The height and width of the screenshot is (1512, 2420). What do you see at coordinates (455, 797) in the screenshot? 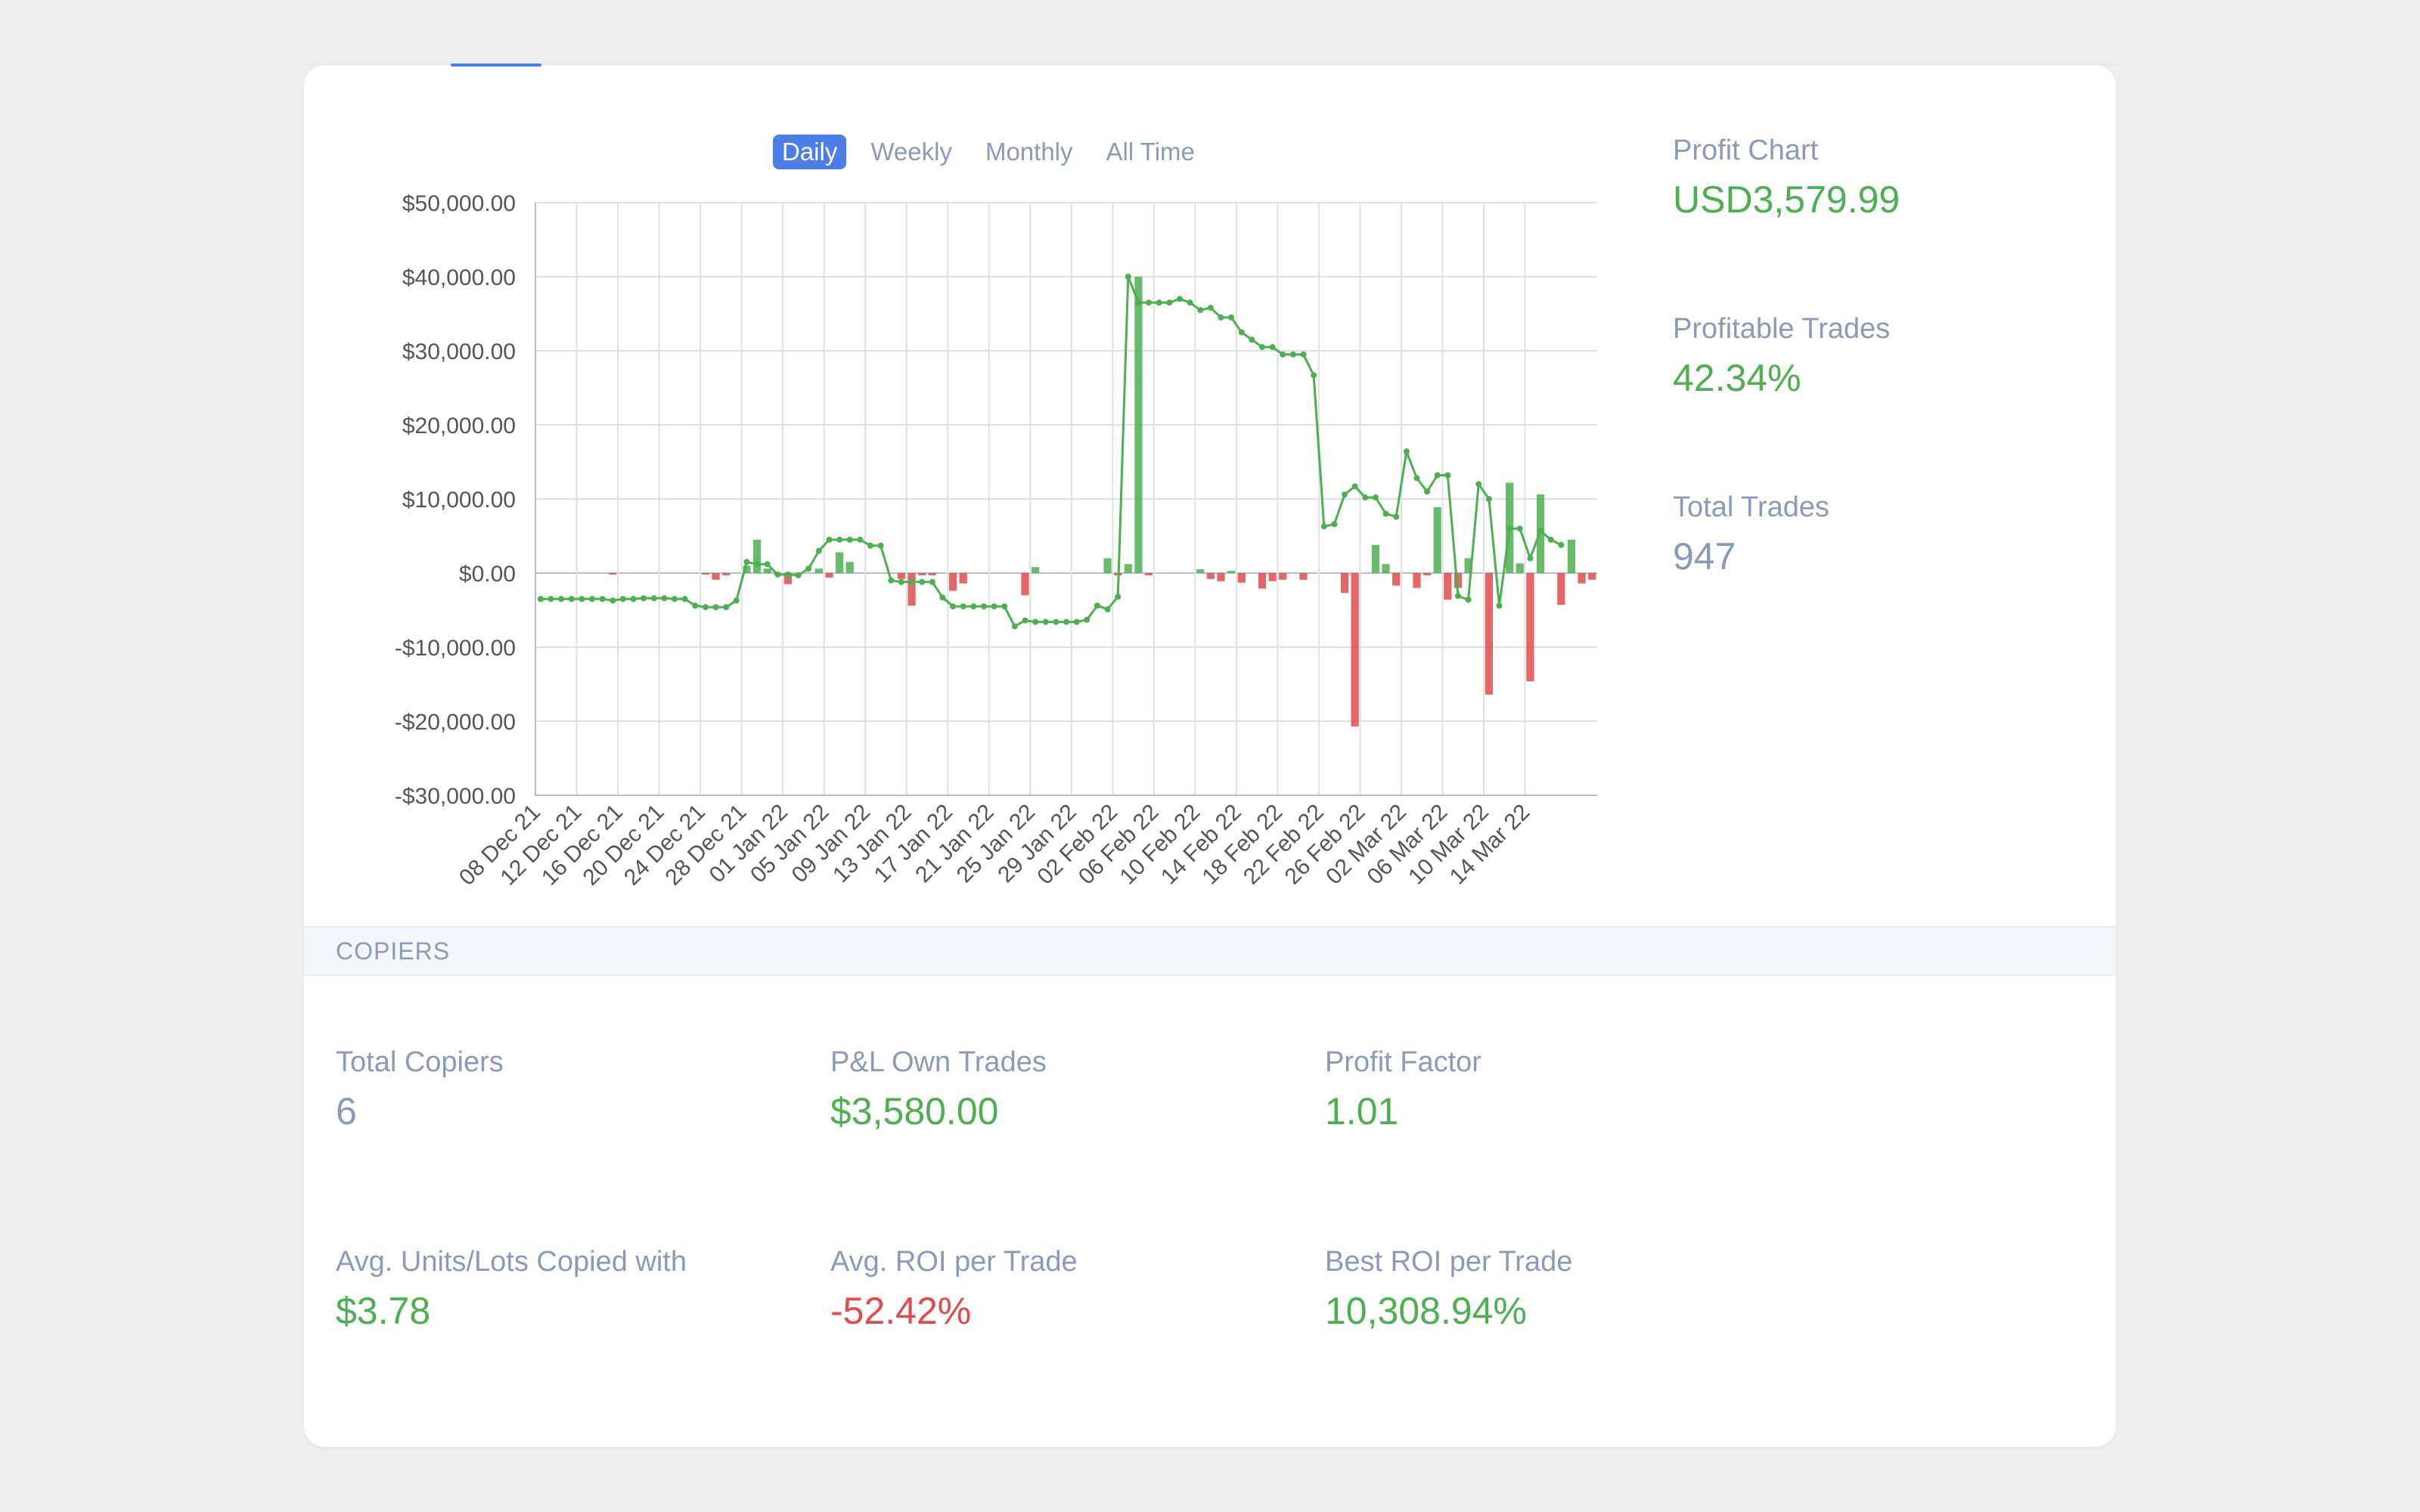
I see `y-tick-label: -$30,000.00` at bounding box center [455, 797].